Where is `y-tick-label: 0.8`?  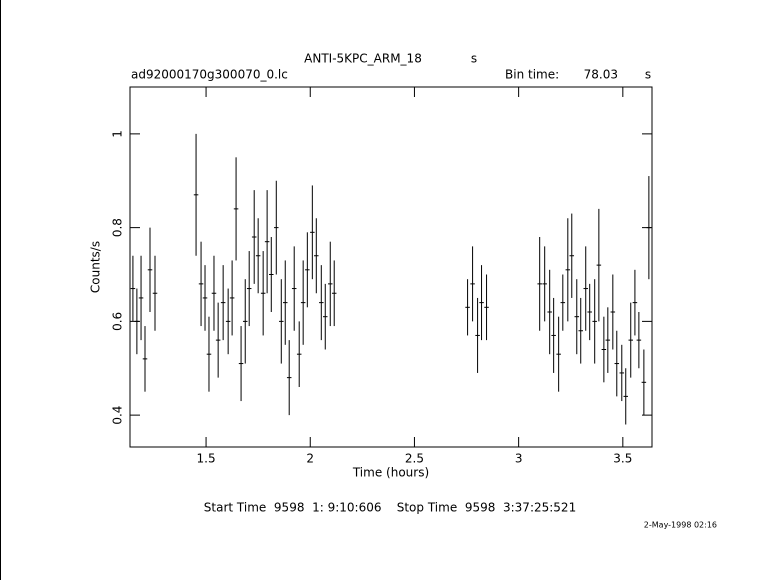
y-tick-label: 0.8 is located at coordinates (118, 227).